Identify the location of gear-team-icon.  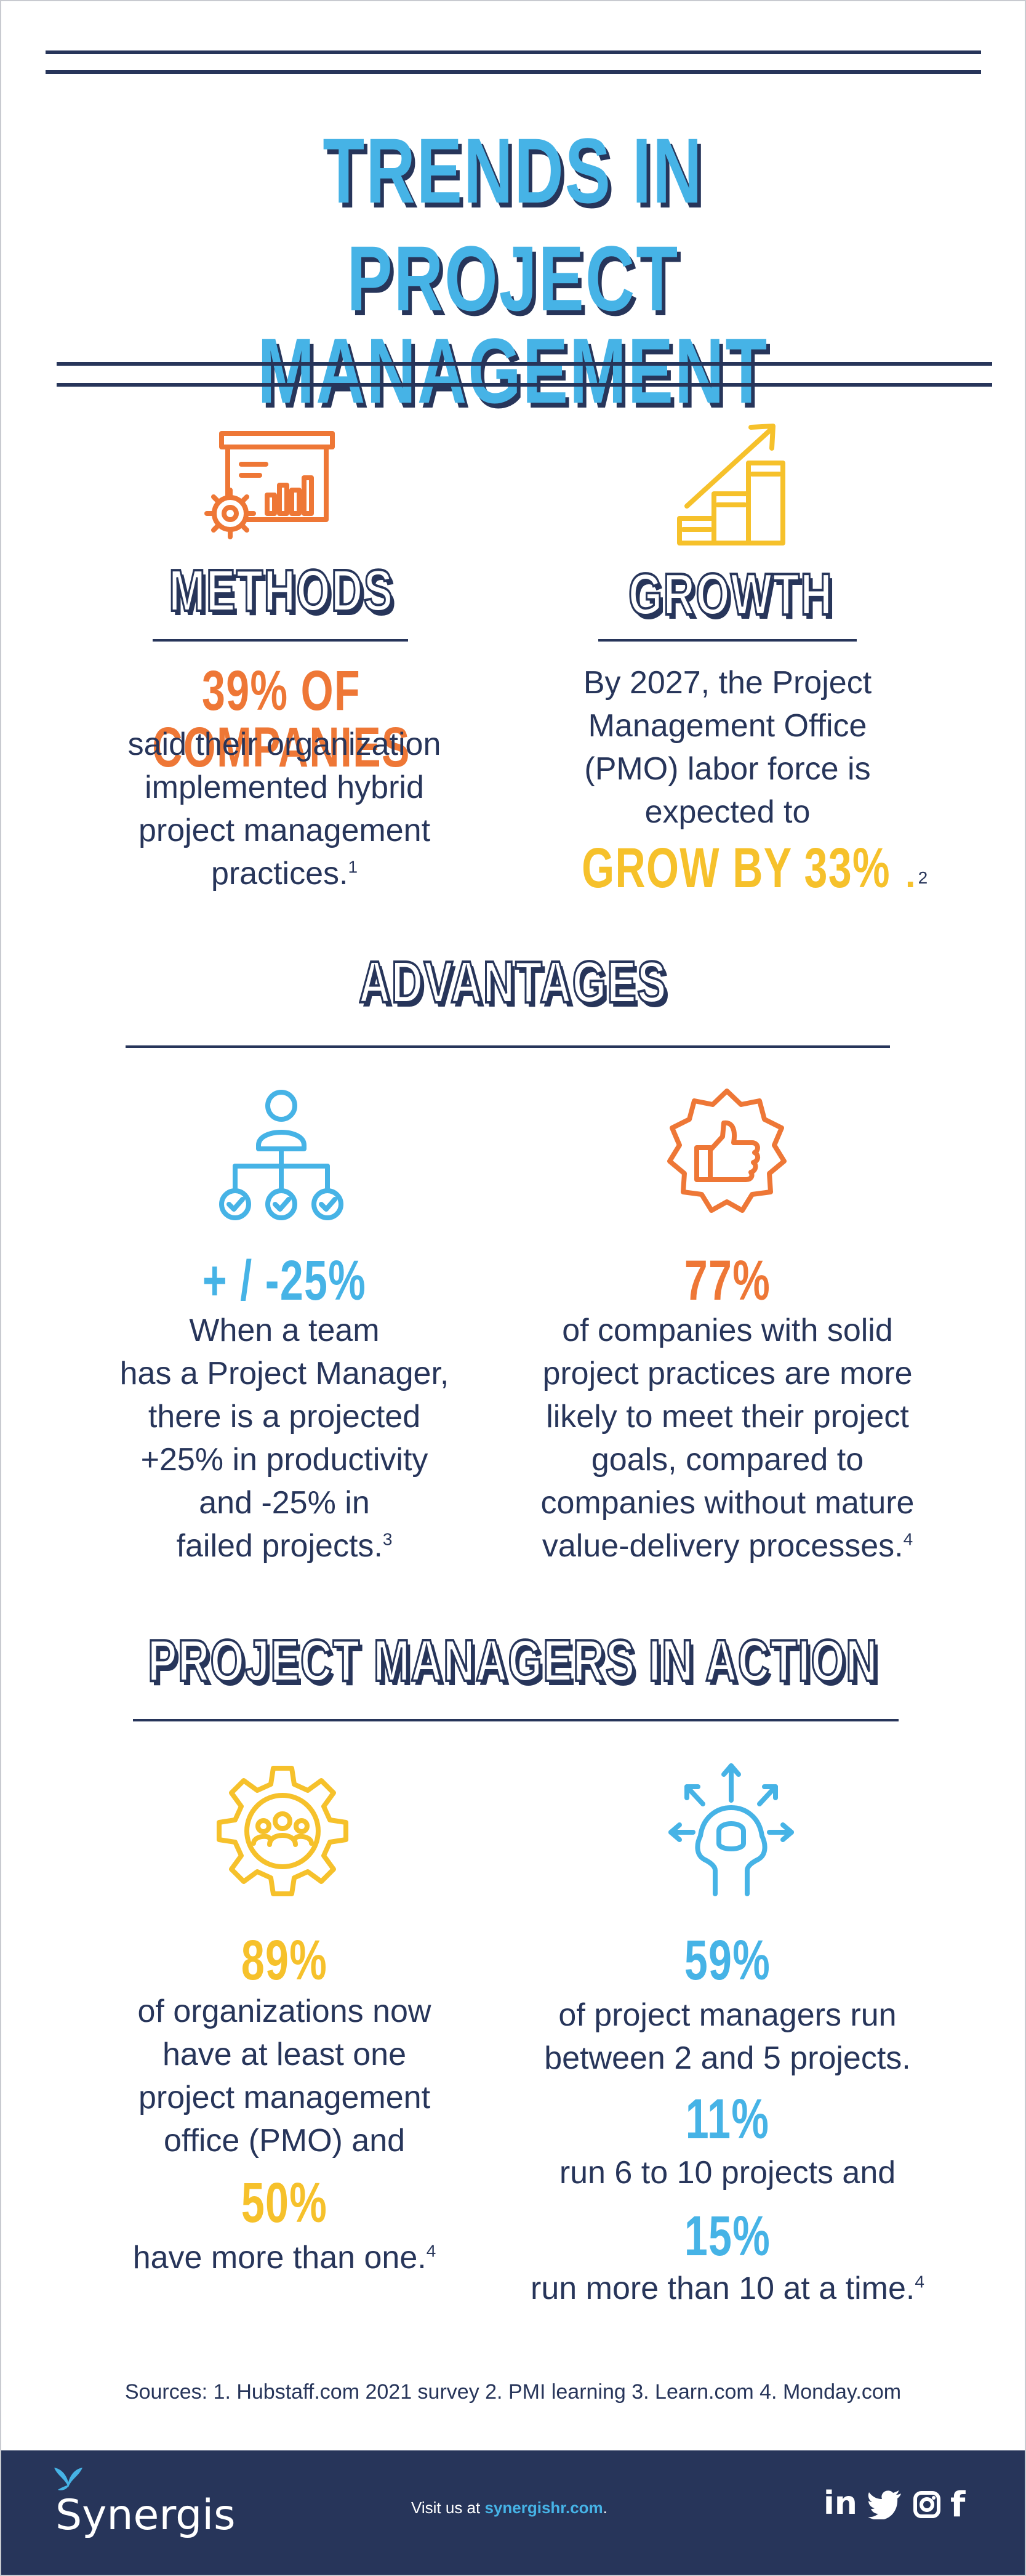
(282, 1831).